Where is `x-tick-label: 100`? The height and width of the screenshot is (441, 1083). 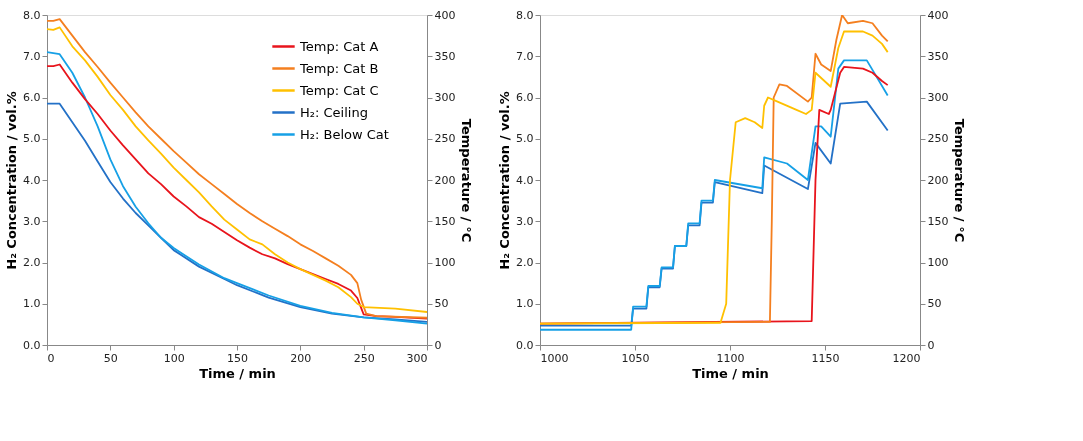 x-tick-label: 100 is located at coordinates (174, 358).